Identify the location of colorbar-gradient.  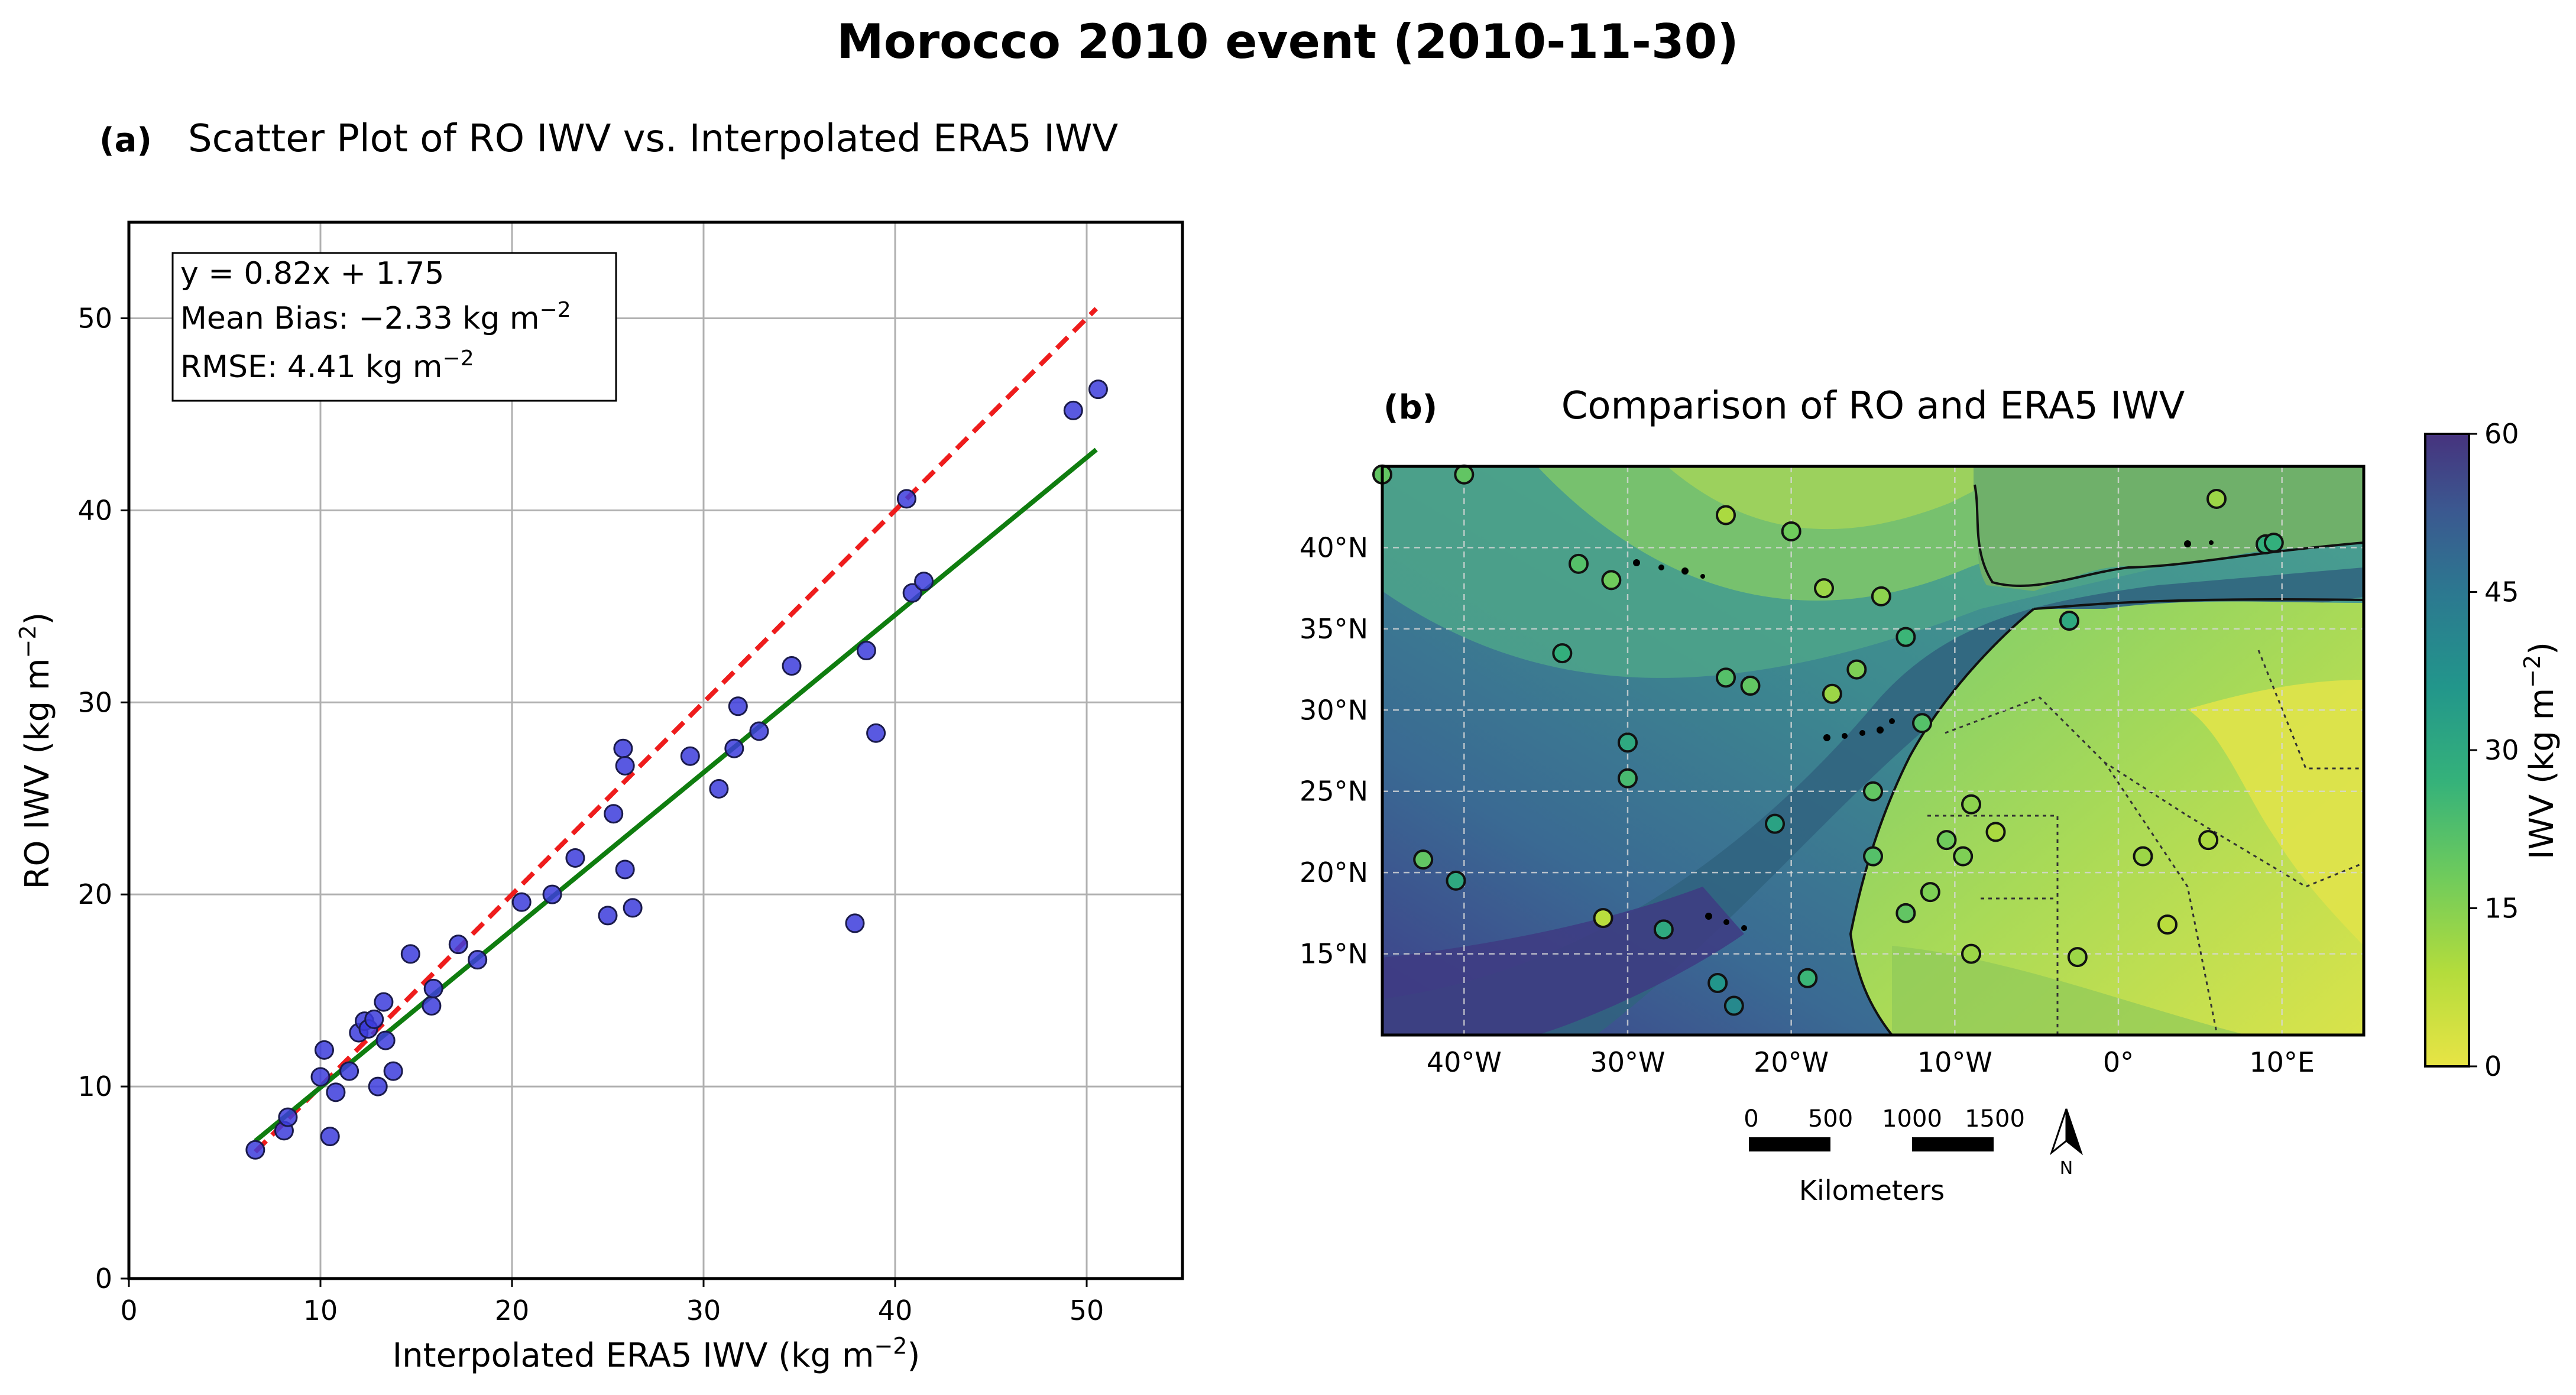
(2447, 750).